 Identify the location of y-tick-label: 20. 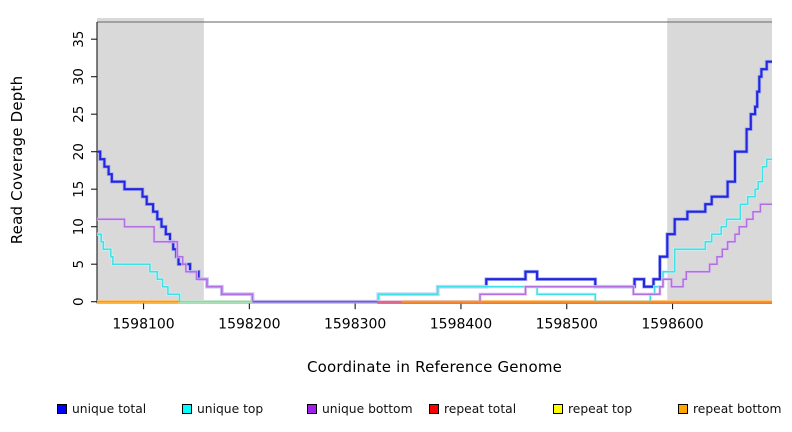
(79, 151).